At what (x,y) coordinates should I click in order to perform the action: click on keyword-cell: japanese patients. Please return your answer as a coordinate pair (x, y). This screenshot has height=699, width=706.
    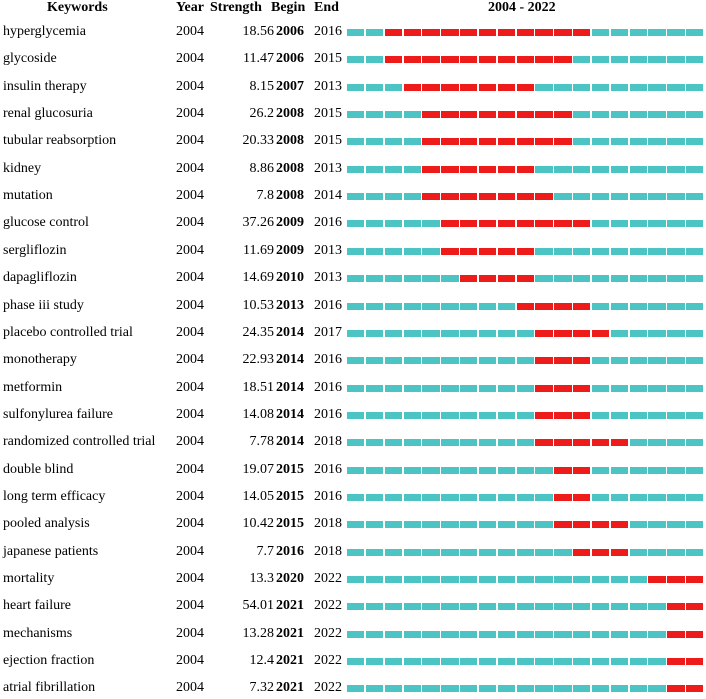
    Looking at the image, I should click on (51, 551).